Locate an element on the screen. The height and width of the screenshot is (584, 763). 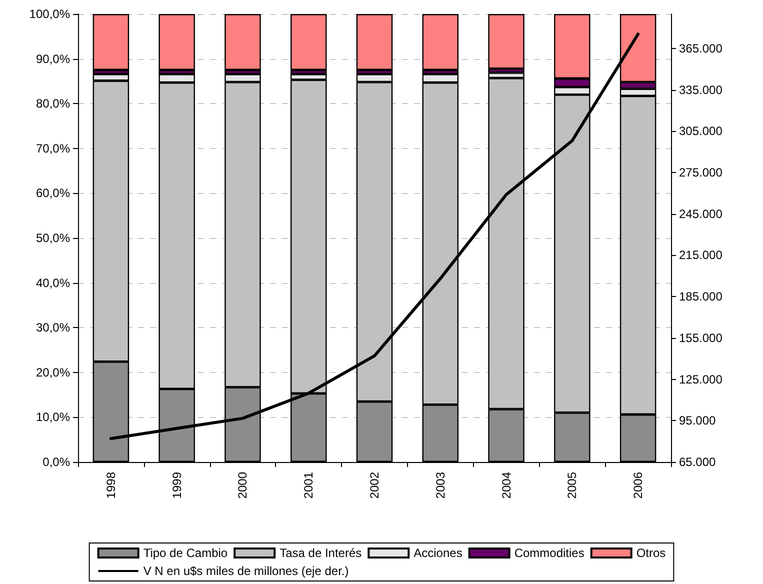
legend-label: Acciones is located at coordinates (438, 553).